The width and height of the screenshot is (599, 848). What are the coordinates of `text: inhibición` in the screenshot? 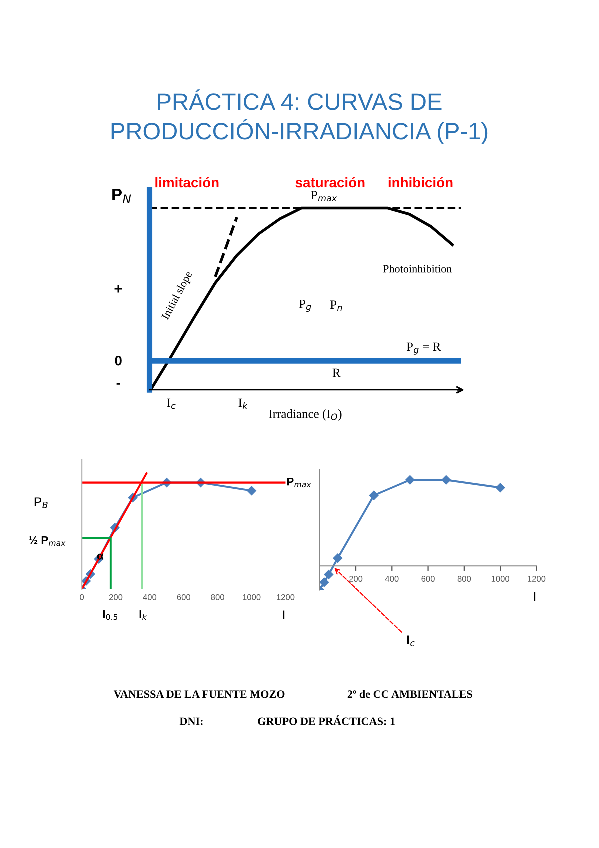 It's located at (420, 182).